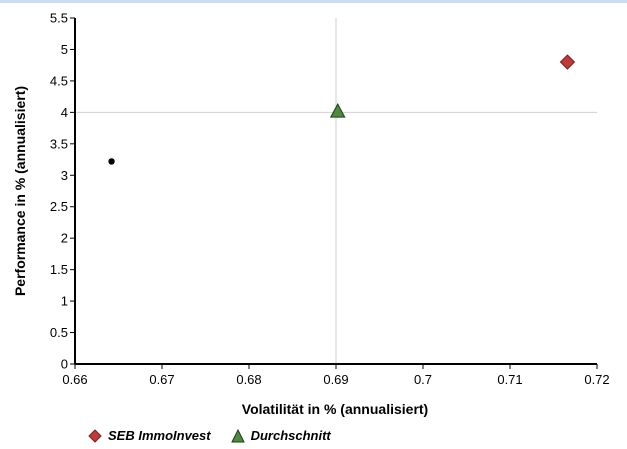 The image size is (627, 449). I want to click on legend-label-durchschnitt: Durchschnitt, so click(290, 435).